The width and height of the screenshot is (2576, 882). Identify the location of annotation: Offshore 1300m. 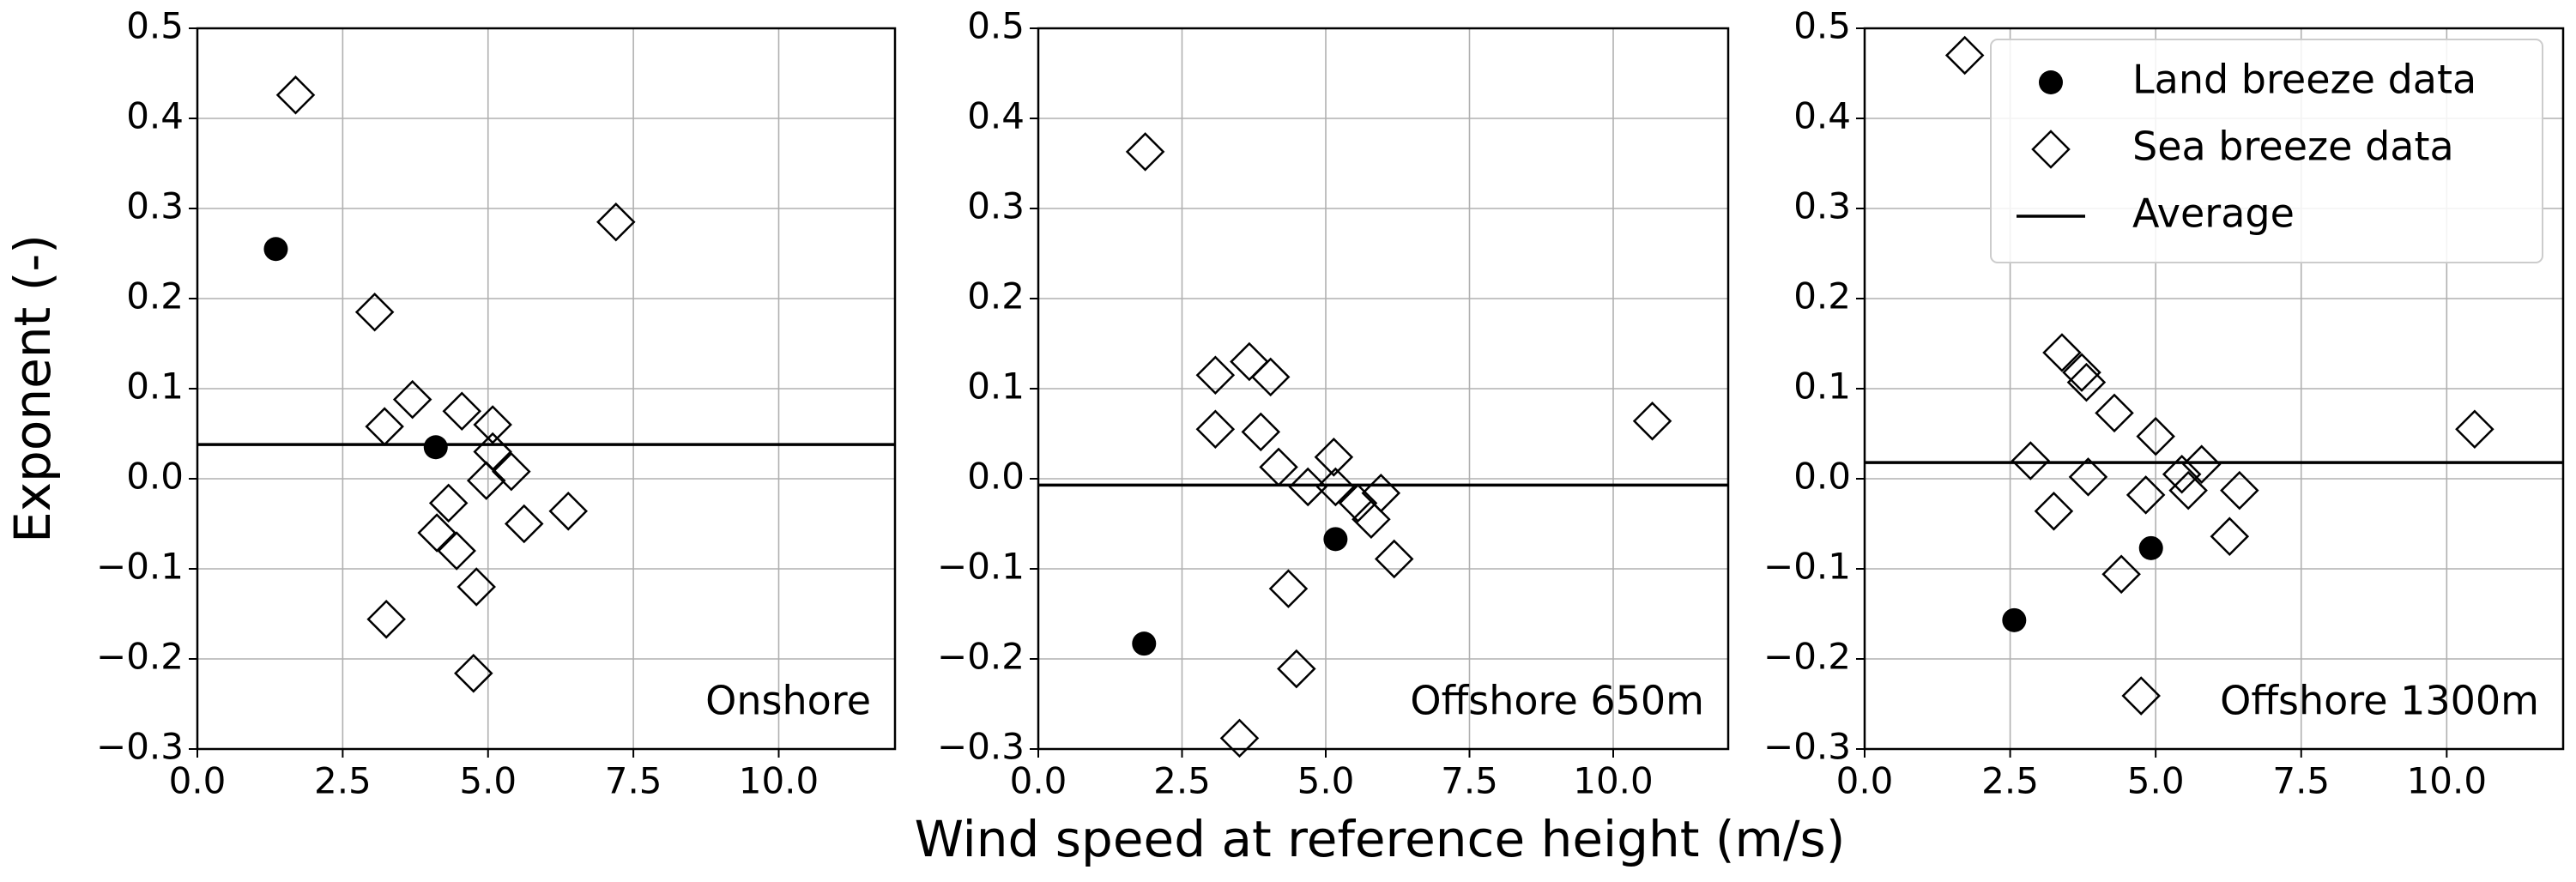
(2379, 701).